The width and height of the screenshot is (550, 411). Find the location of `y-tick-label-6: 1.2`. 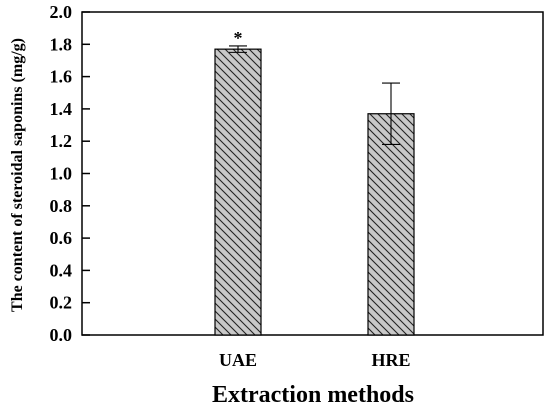

y-tick-label-6: 1.2 is located at coordinates (61, 141).